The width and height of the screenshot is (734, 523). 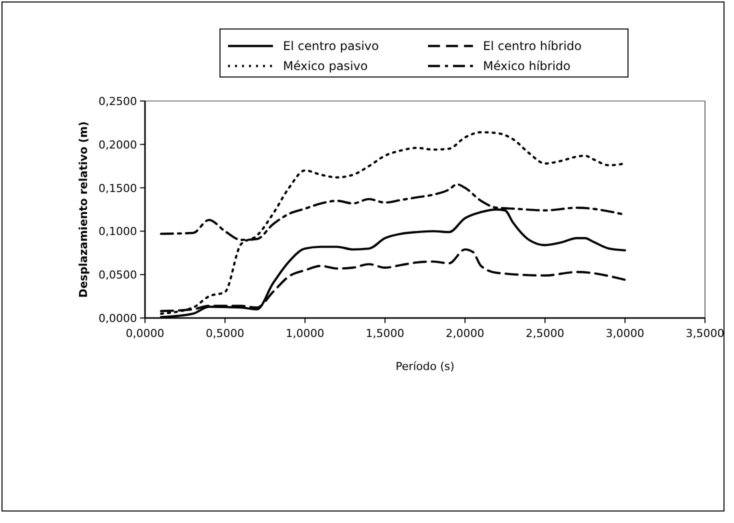 I want to click on x-tick-label: 2,0000, so click(x=465, y=333).